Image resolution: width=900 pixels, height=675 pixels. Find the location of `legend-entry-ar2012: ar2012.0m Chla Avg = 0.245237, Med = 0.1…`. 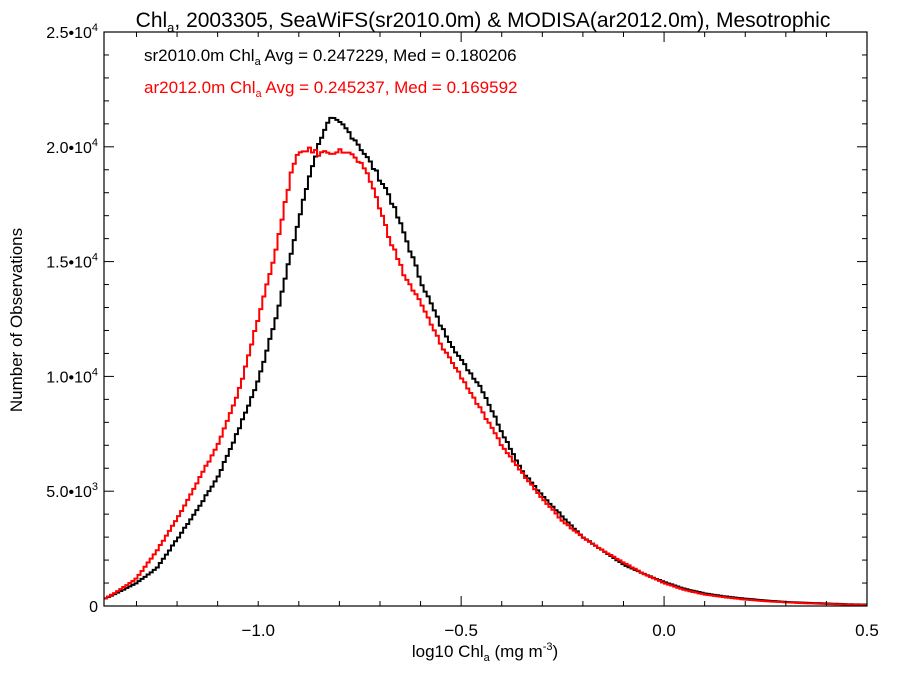

legend-entry-ar2012: ar2012.0m Chla Avg = 0.245237, Med = 0.1… is located at coordinates (331, 89).